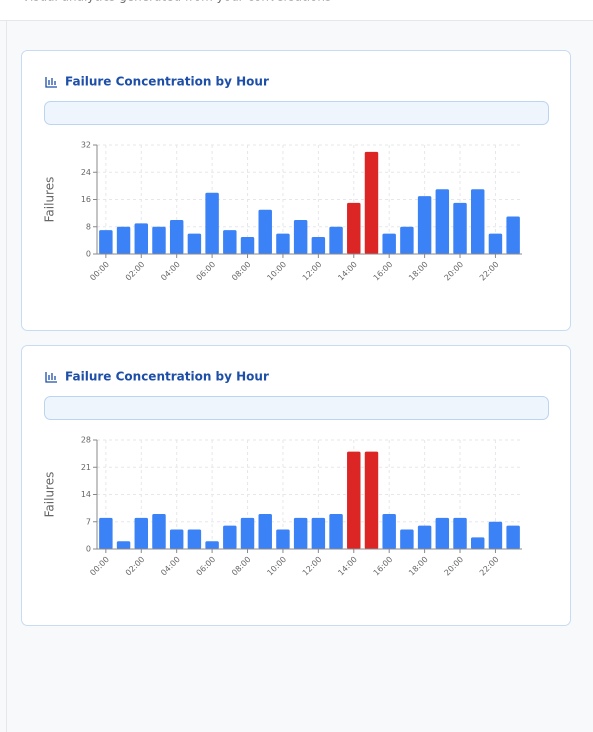 The height and width of the screenshot is (732, 593). What do you see at coordinates (86, 467) in the screenshot?
I see `y-tick-label: 21` at bounding box center [86, 467].